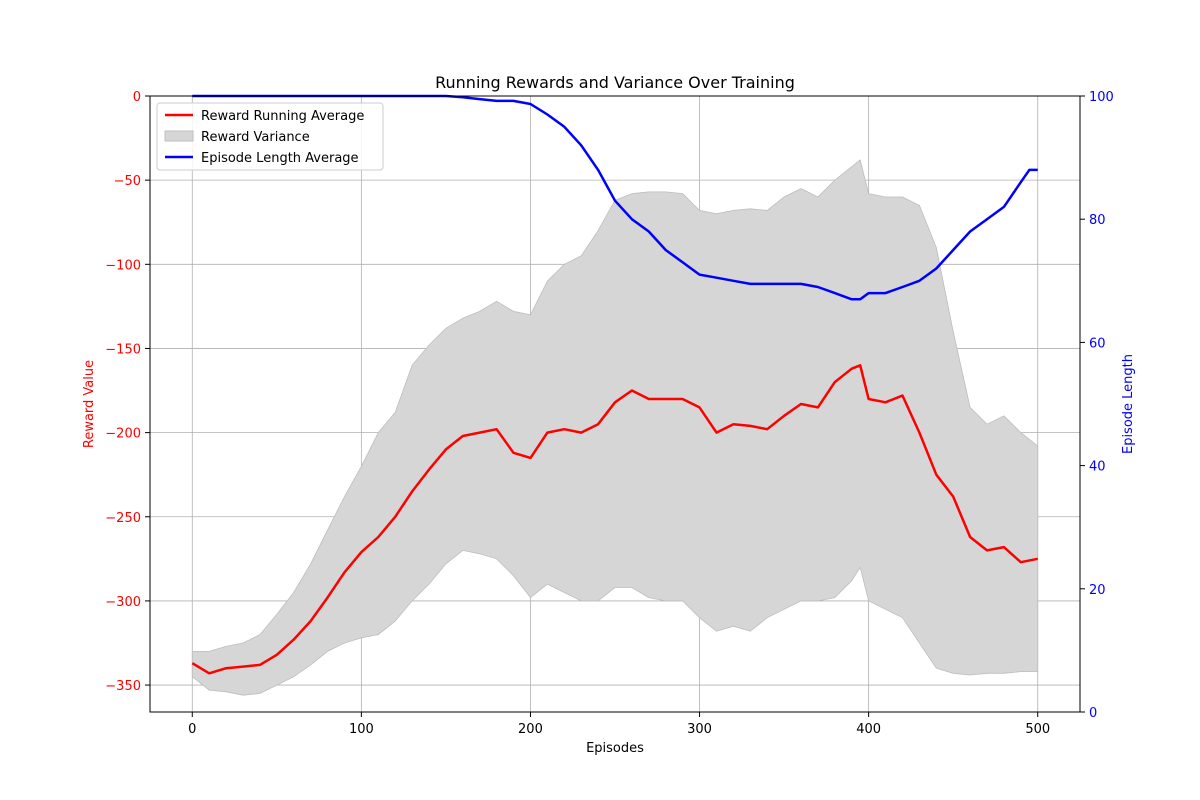 This screenshot has height=800, width=1200. Describe the element at coordinates (1101, 97) in the screenshot. I see `y2-tick-label: 100` at that location.